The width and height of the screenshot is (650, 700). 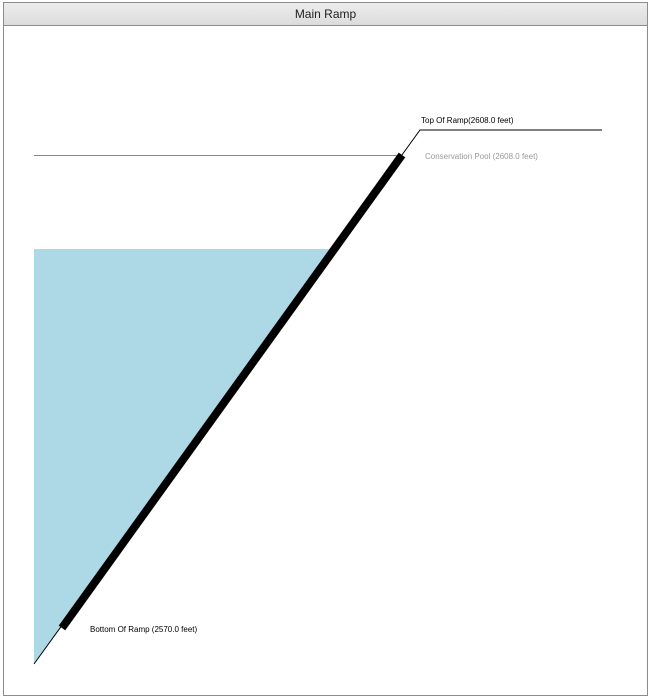 What do you see at coordinates (325, 14) in the screenshot?
I see `panel-title: Main Ramp` at bounding box center [325, 14].